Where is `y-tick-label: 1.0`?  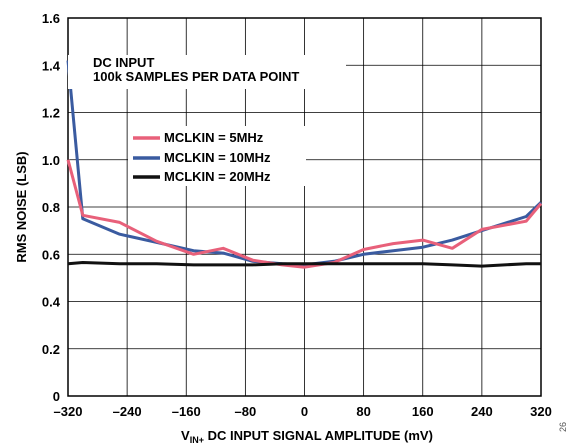
y-tick-label: 1.0 is located at coordinates (51, 160).